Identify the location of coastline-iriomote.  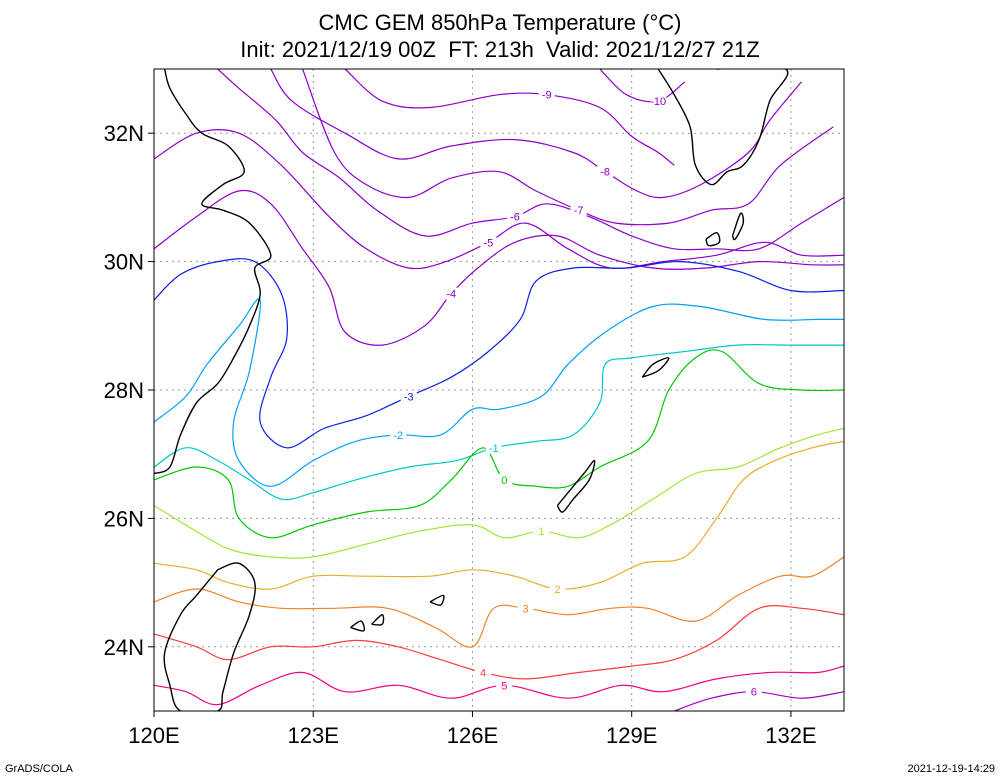
(358, 626).